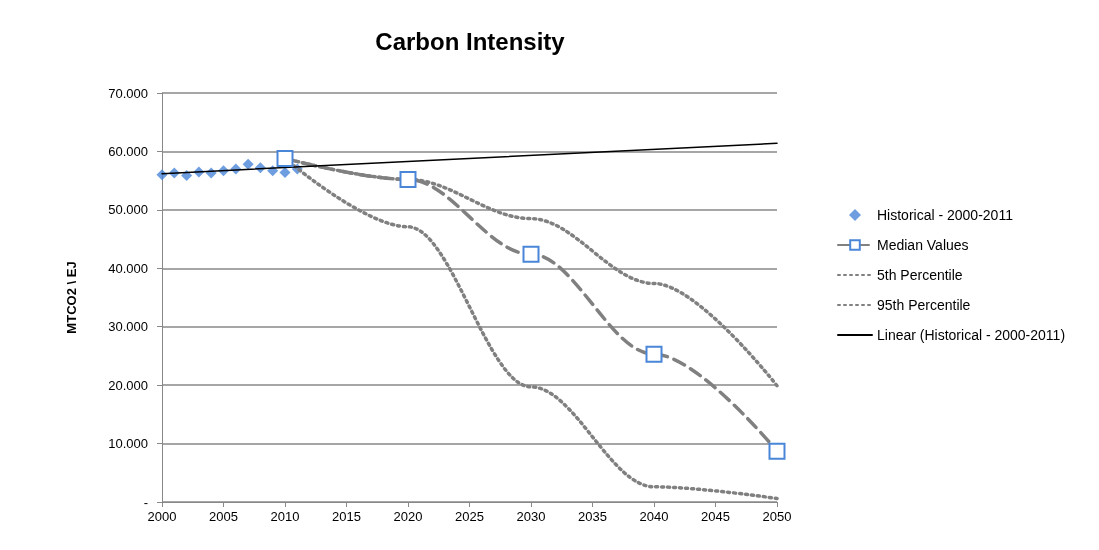 The height and width of the screenshot is (550, 1099). What do you see at coordinates (162, 516) in the screenshot?
I see `x-tick-label: 2000` at bounding box center [162, 516].